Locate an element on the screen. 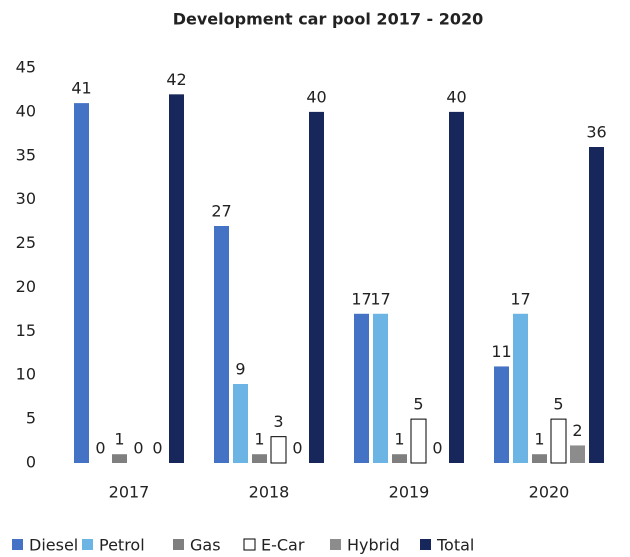  legend-label: Petrol is located at coordinates (122, 545).